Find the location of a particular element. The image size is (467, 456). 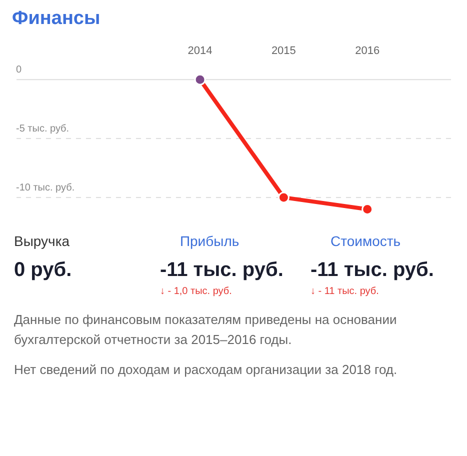

category-label: Прибыль is located at coordinates (209, 241).